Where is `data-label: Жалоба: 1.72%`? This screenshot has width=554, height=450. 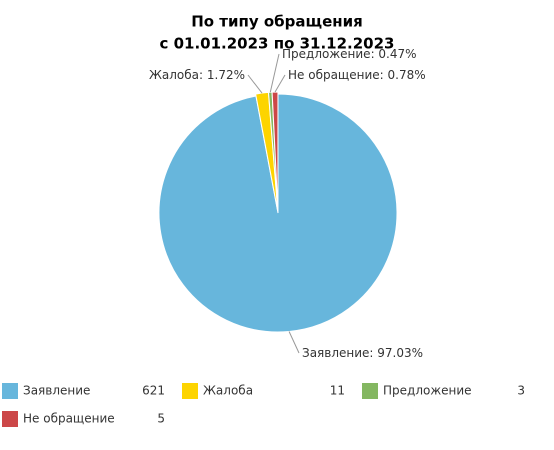 data-label: Жалоба: 1.72% is located at coordinates (197, 75).